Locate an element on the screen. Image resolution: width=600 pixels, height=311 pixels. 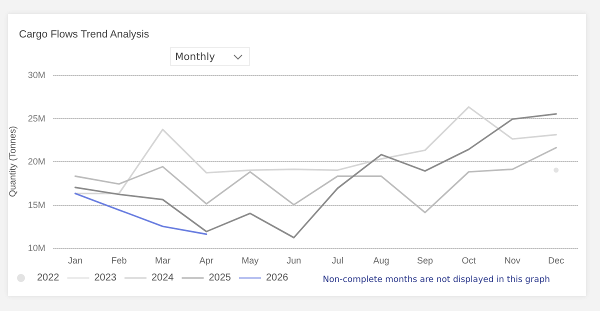
x-tick-label: Nov is located at coordinates (512, 261).